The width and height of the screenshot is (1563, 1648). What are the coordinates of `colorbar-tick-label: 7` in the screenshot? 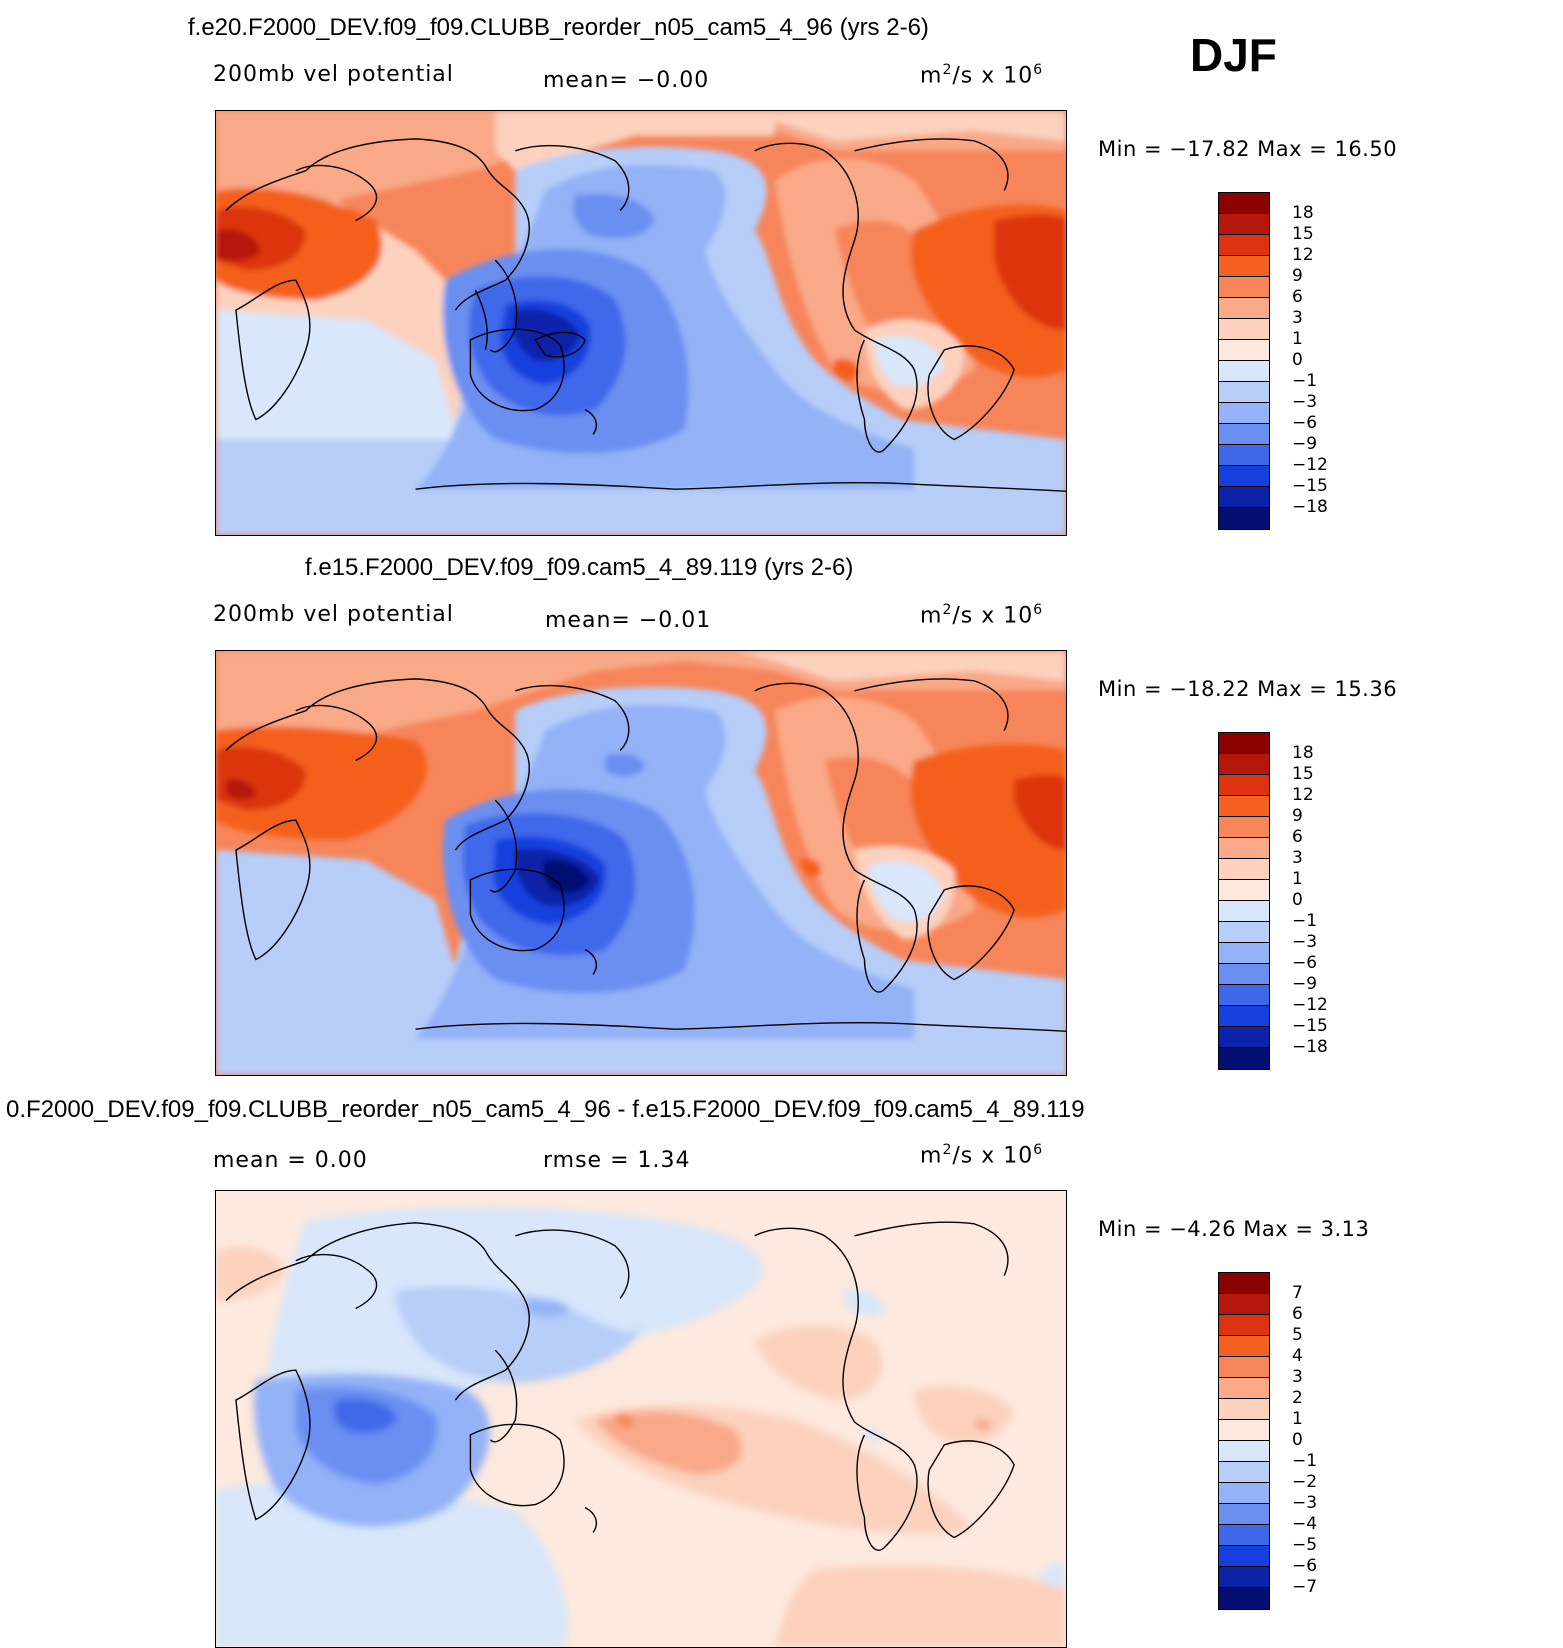 It's located at (1297, 1293).